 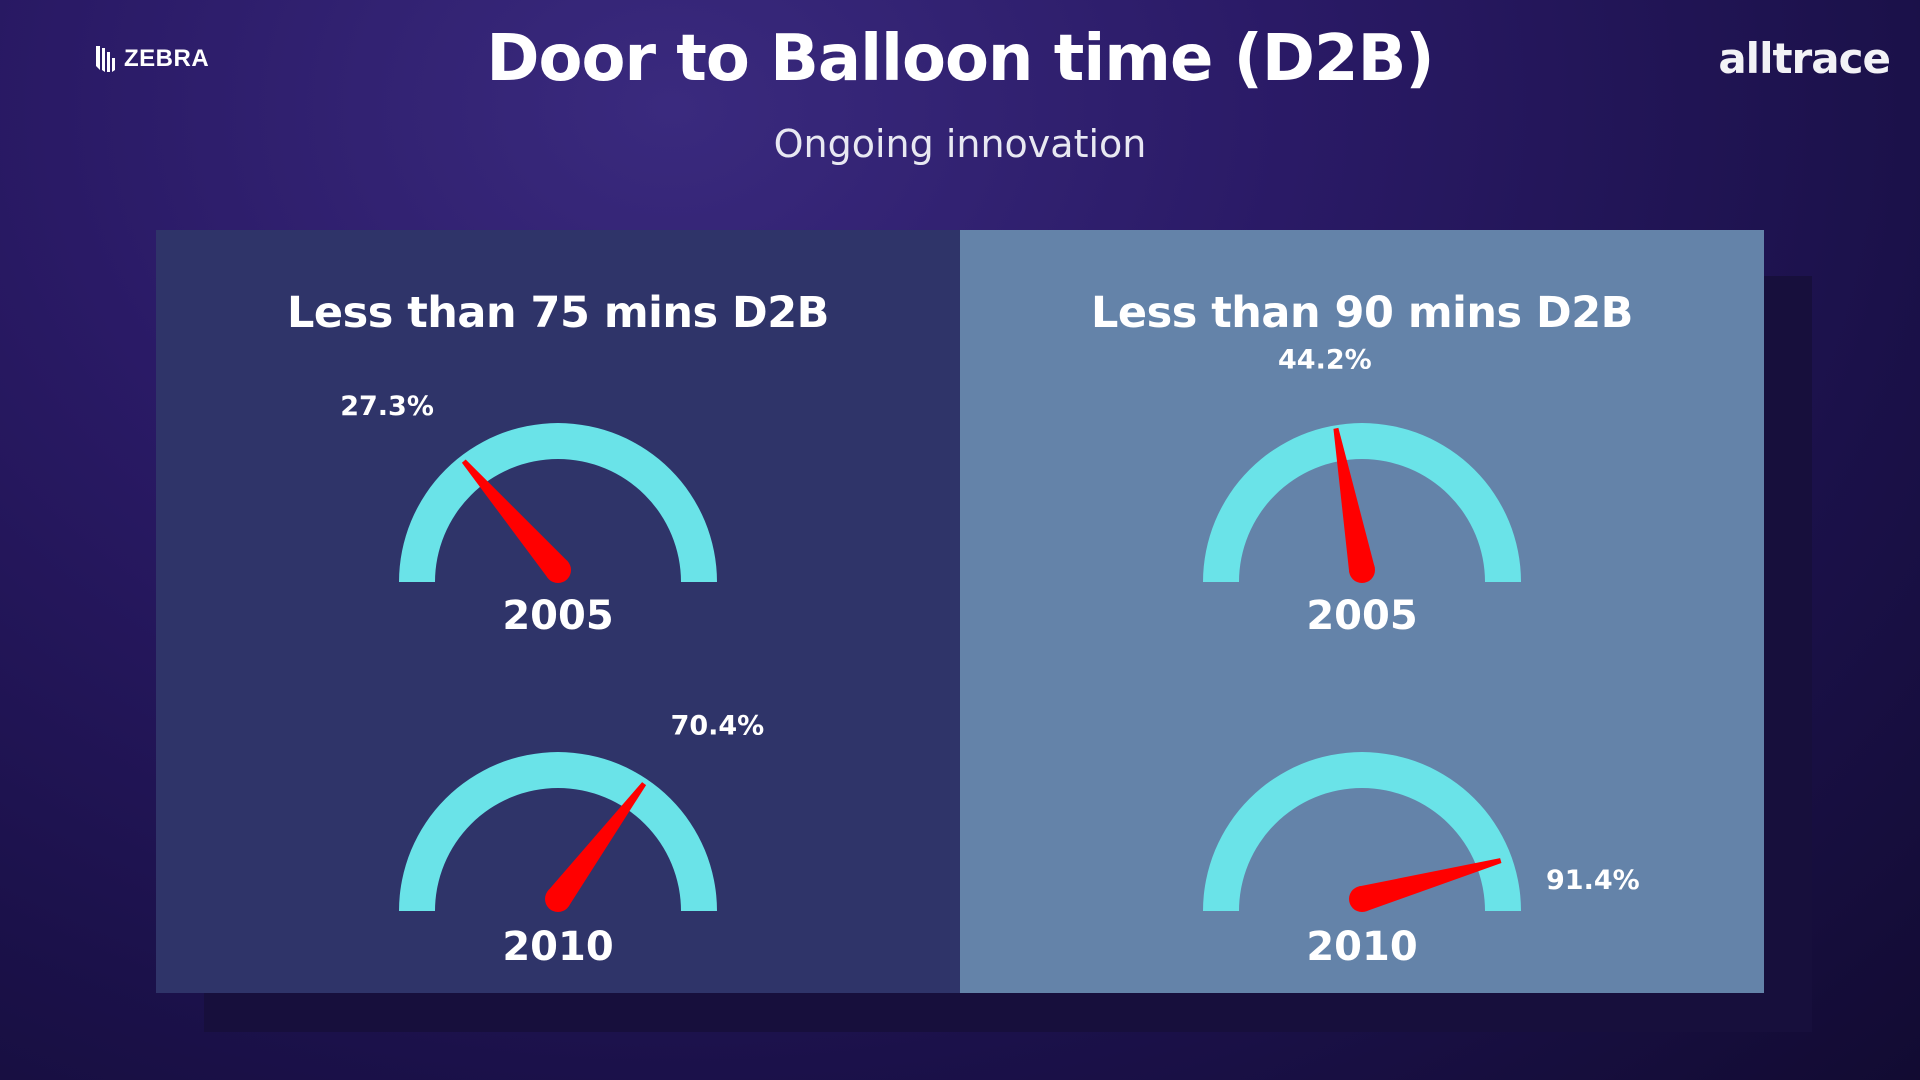 What do you see at coordinates (552, 680) in the screenshot?
I see `gauges-75-mins: 27.3% 2005 70.4% 2010` at bounding box center [552, 680].